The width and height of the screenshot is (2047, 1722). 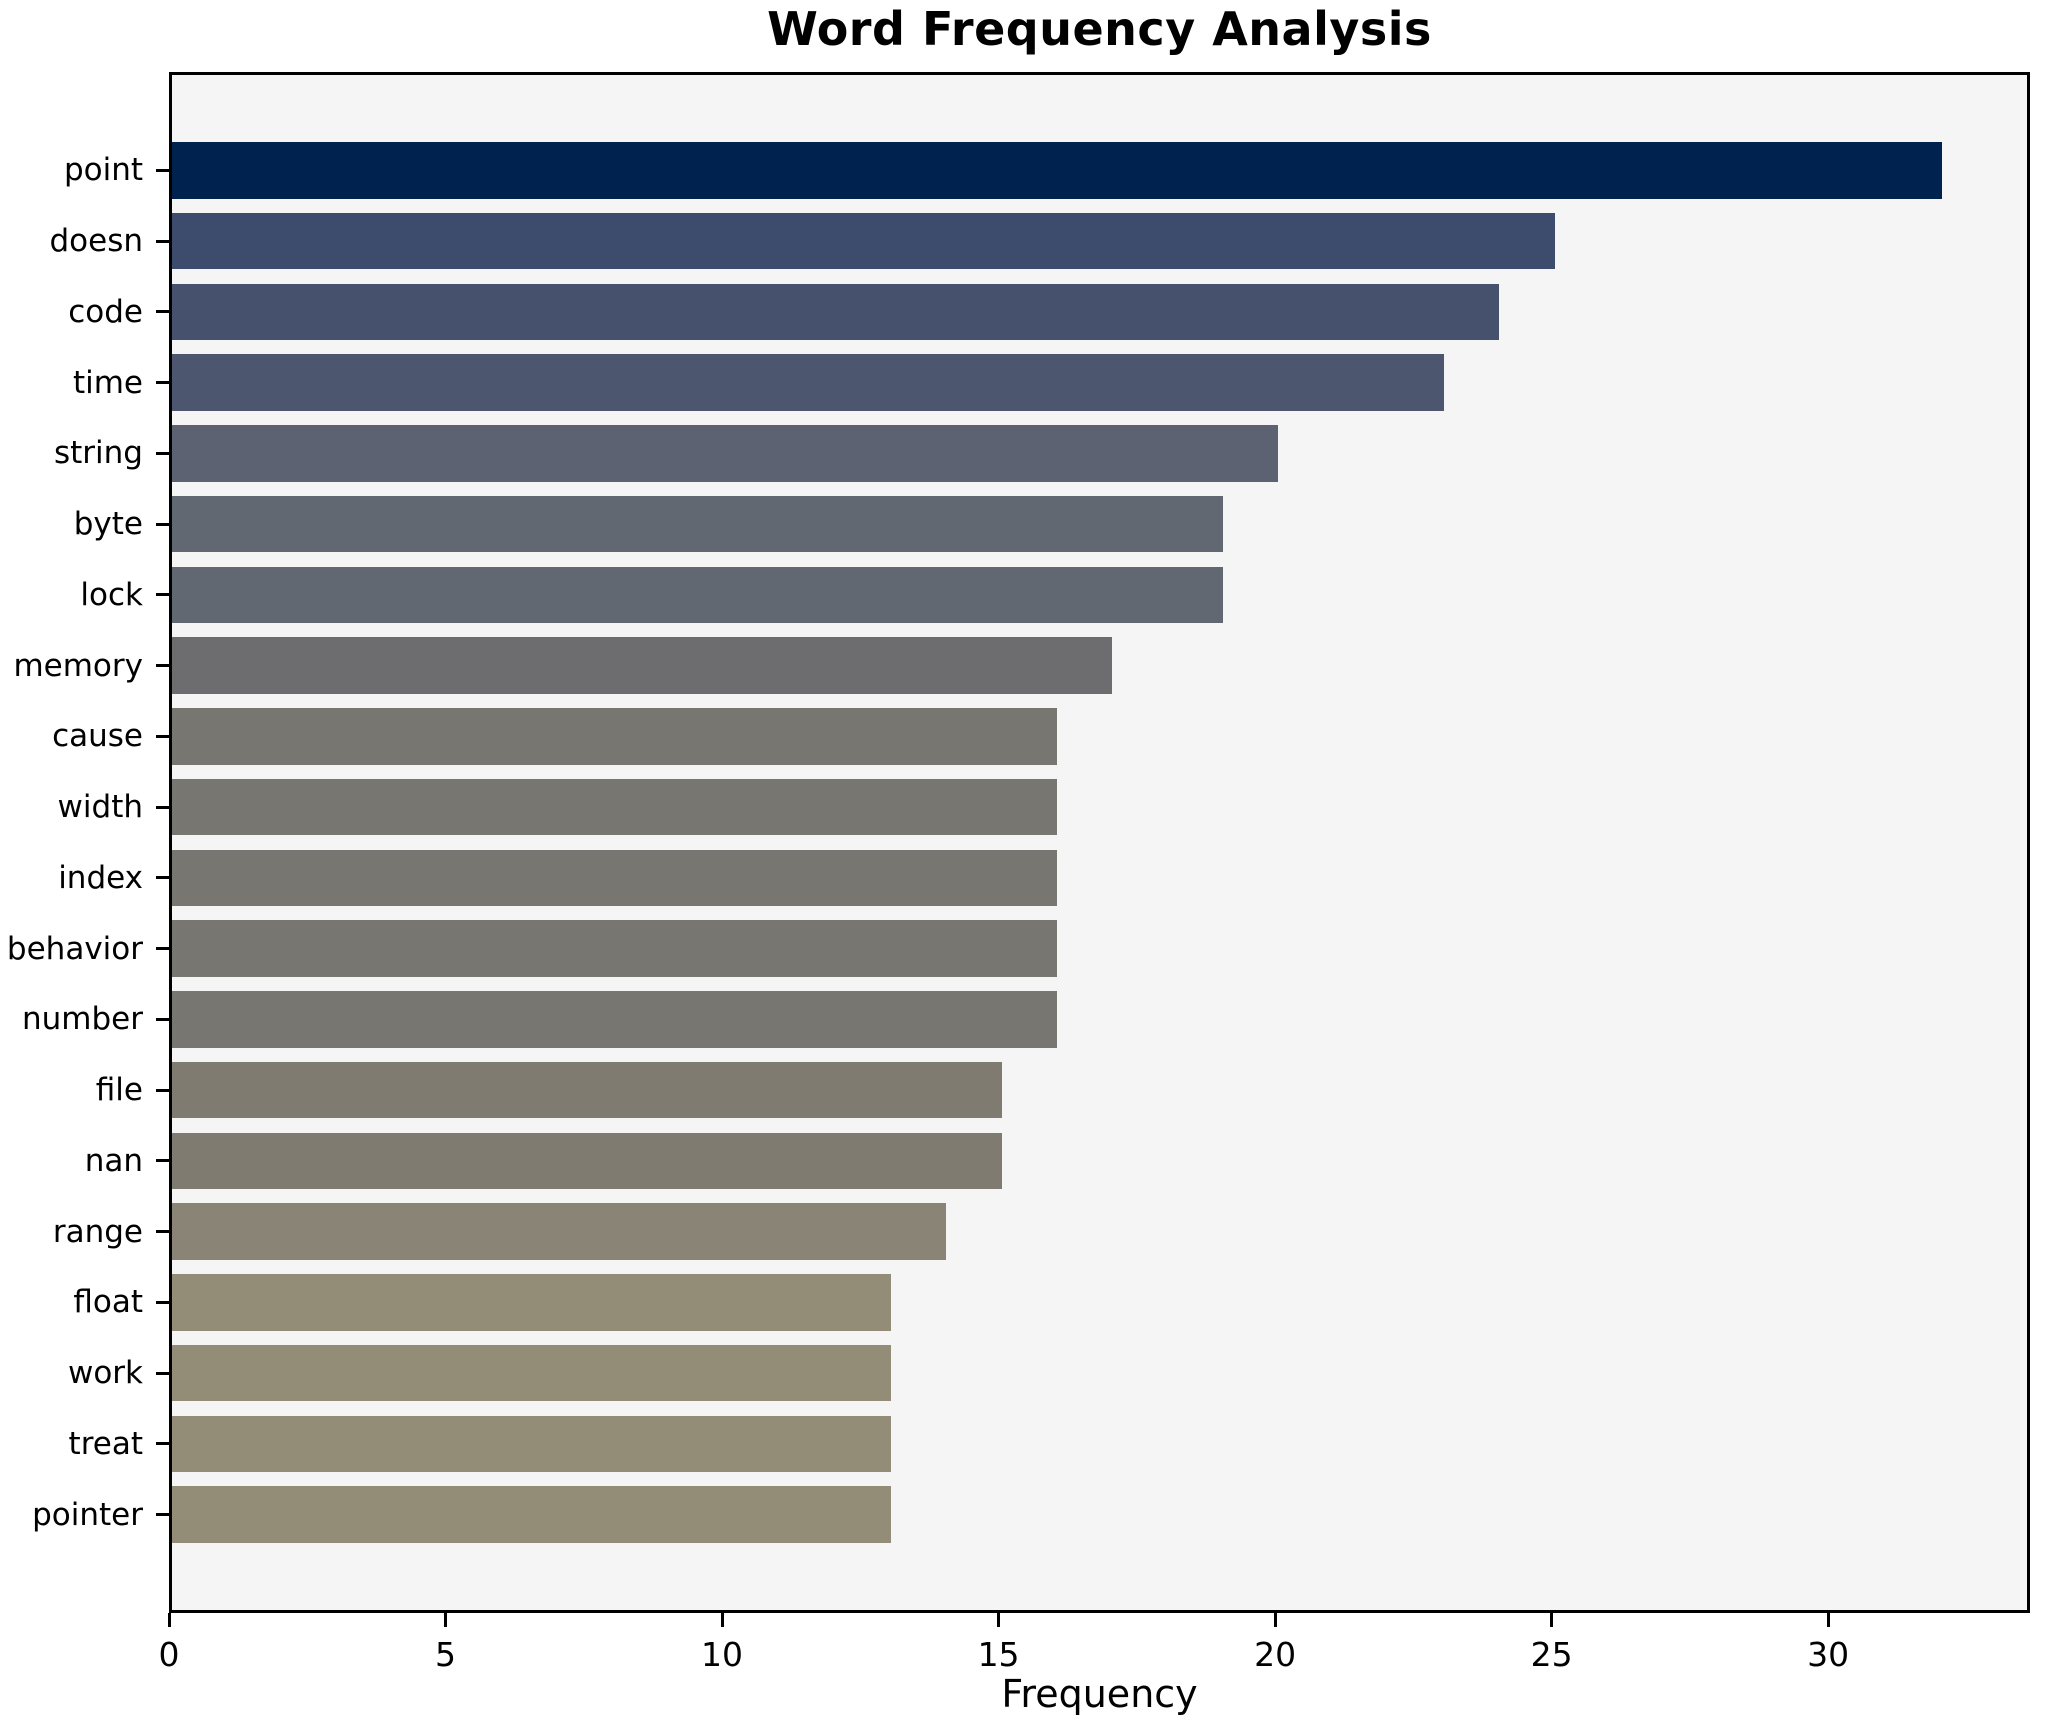 I want to click on y-tick-label-code: code, so click(x=105, y=311).